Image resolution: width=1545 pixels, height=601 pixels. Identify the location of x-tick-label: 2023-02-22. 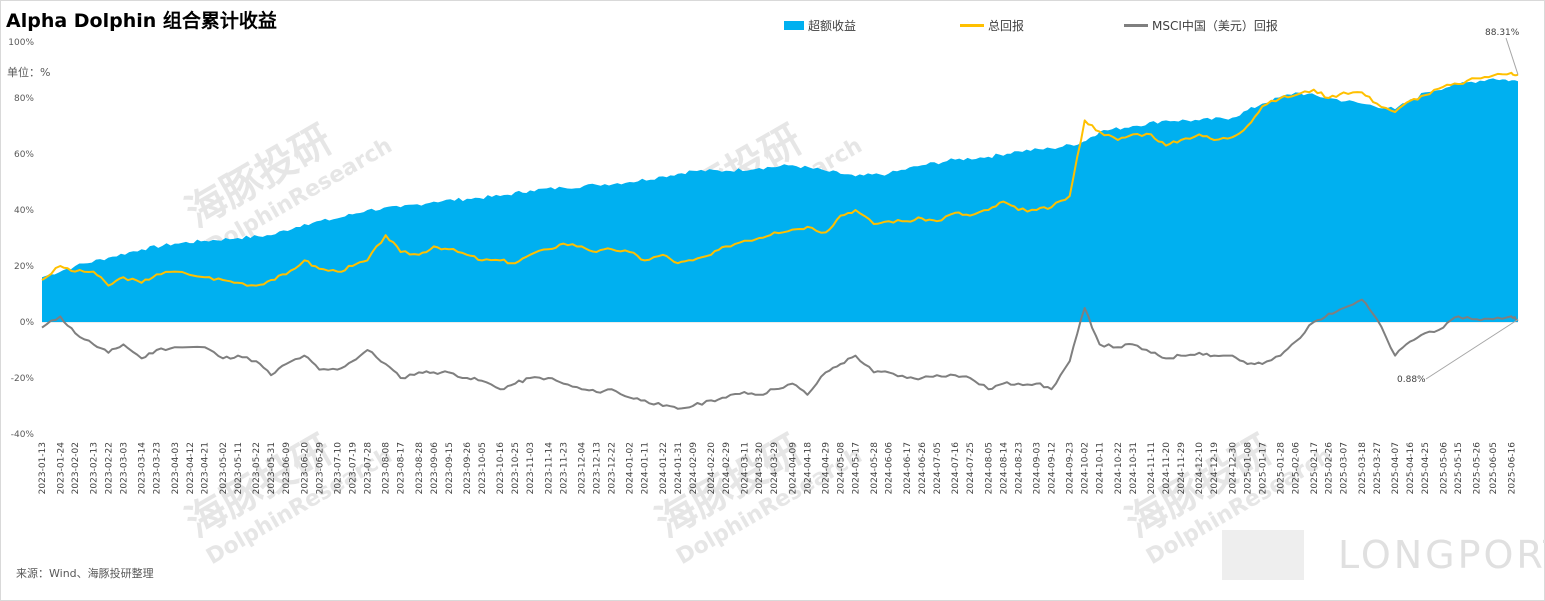
(109, 468).